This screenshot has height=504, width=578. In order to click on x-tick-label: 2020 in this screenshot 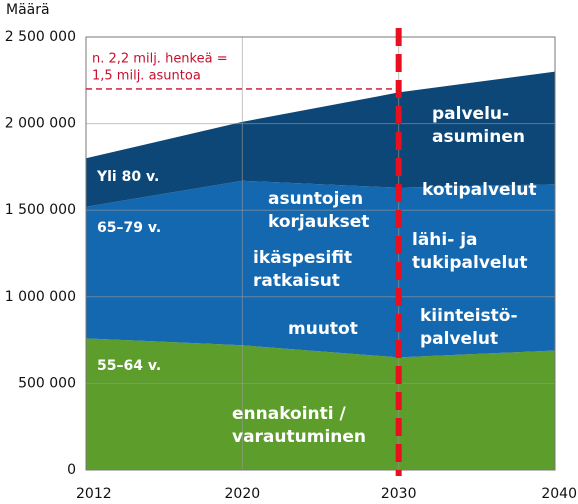, I will do `click(243, 494)`.